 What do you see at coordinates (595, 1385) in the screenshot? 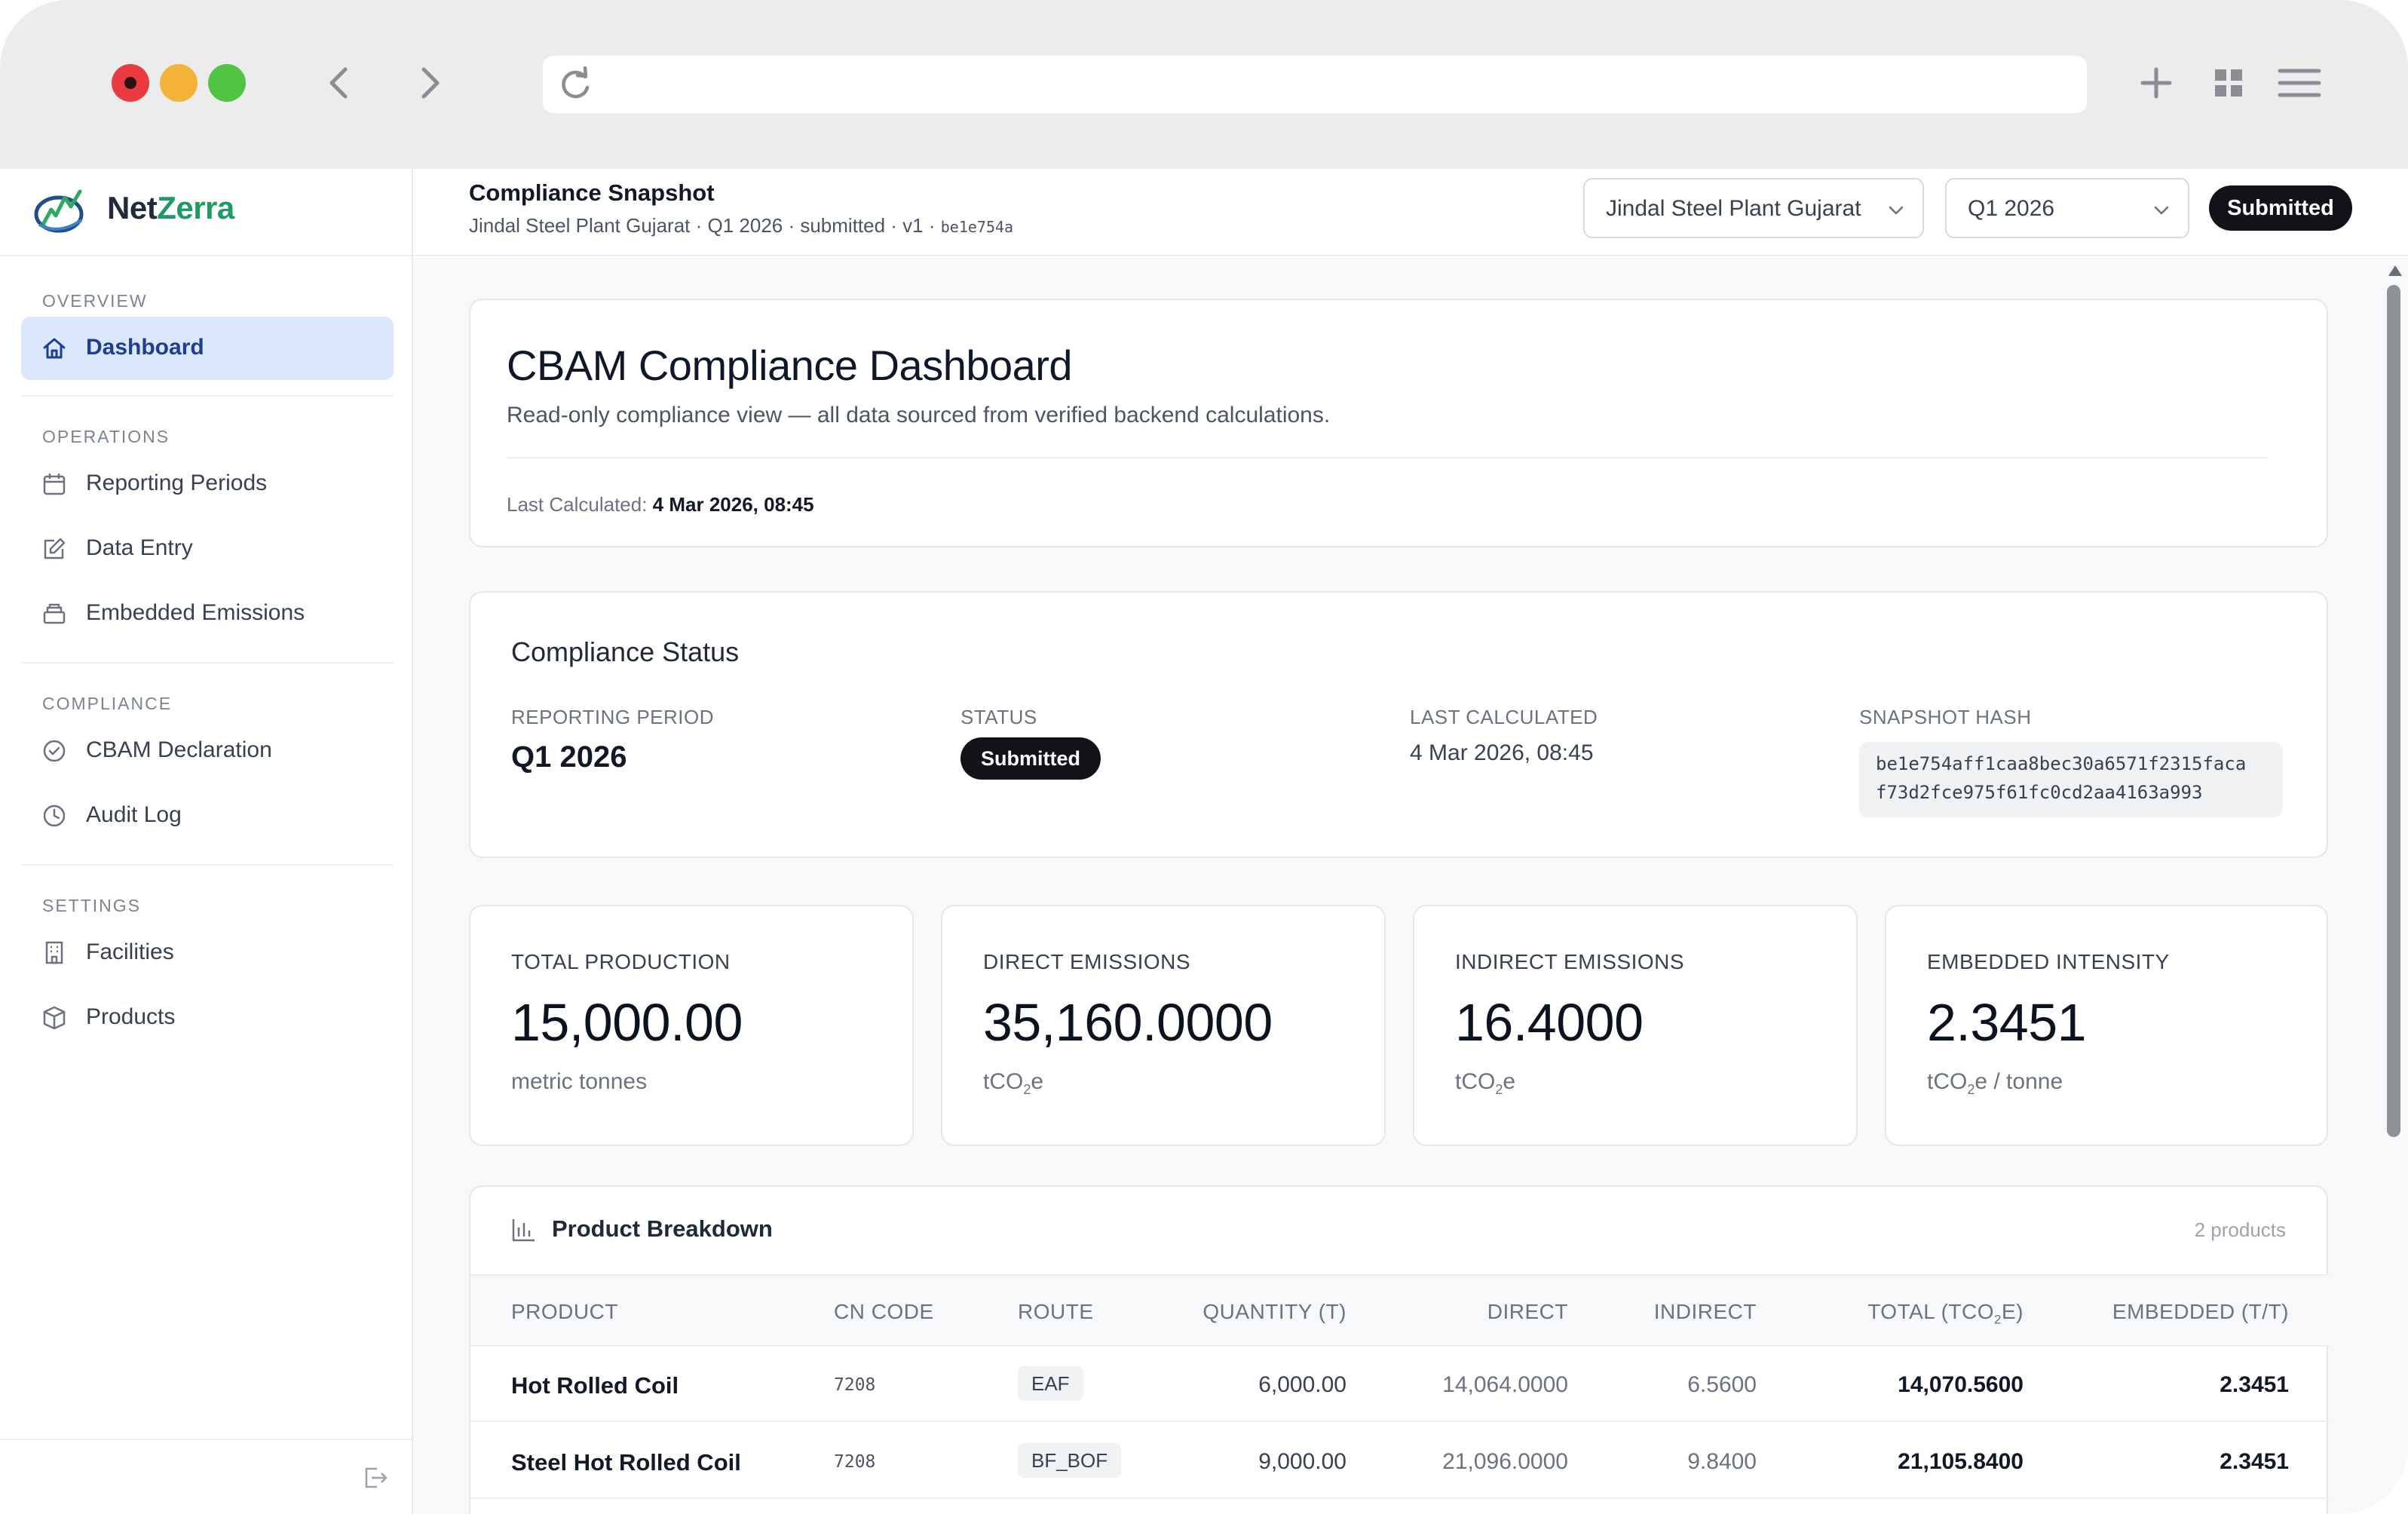
I see `cell-product: Hot Rolled Coil` at bounding box center [595, 1385].